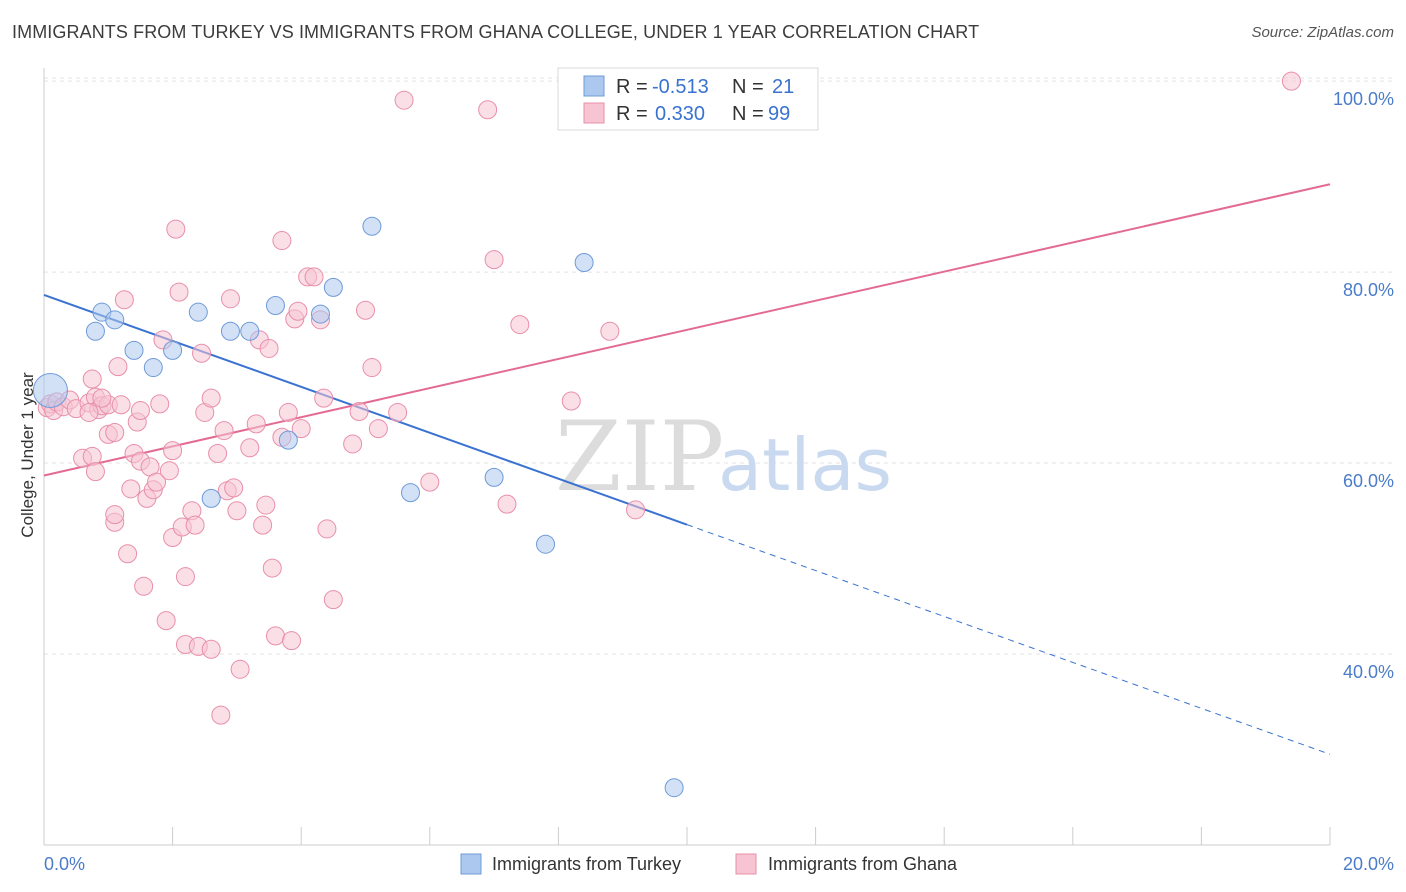  I want to click on y-axis-label: College, Under 1 year, so click(27, 455).